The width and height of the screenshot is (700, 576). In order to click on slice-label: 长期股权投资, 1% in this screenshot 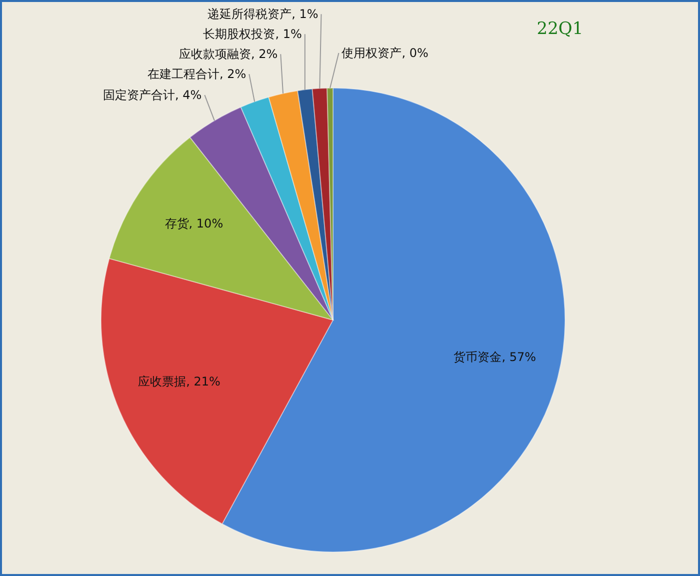, I will do `click(252, 34)`.